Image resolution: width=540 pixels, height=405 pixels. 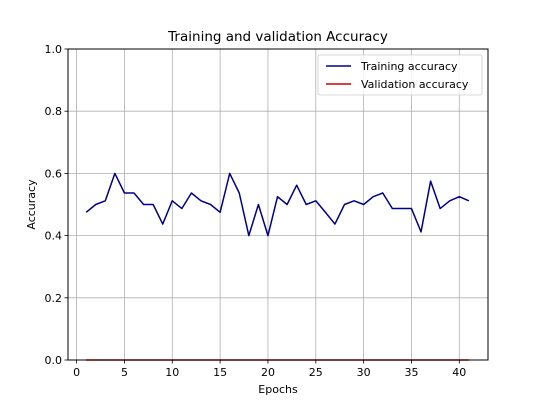 I want to click on x-tick-label: 20, so click(x=268, y=372).